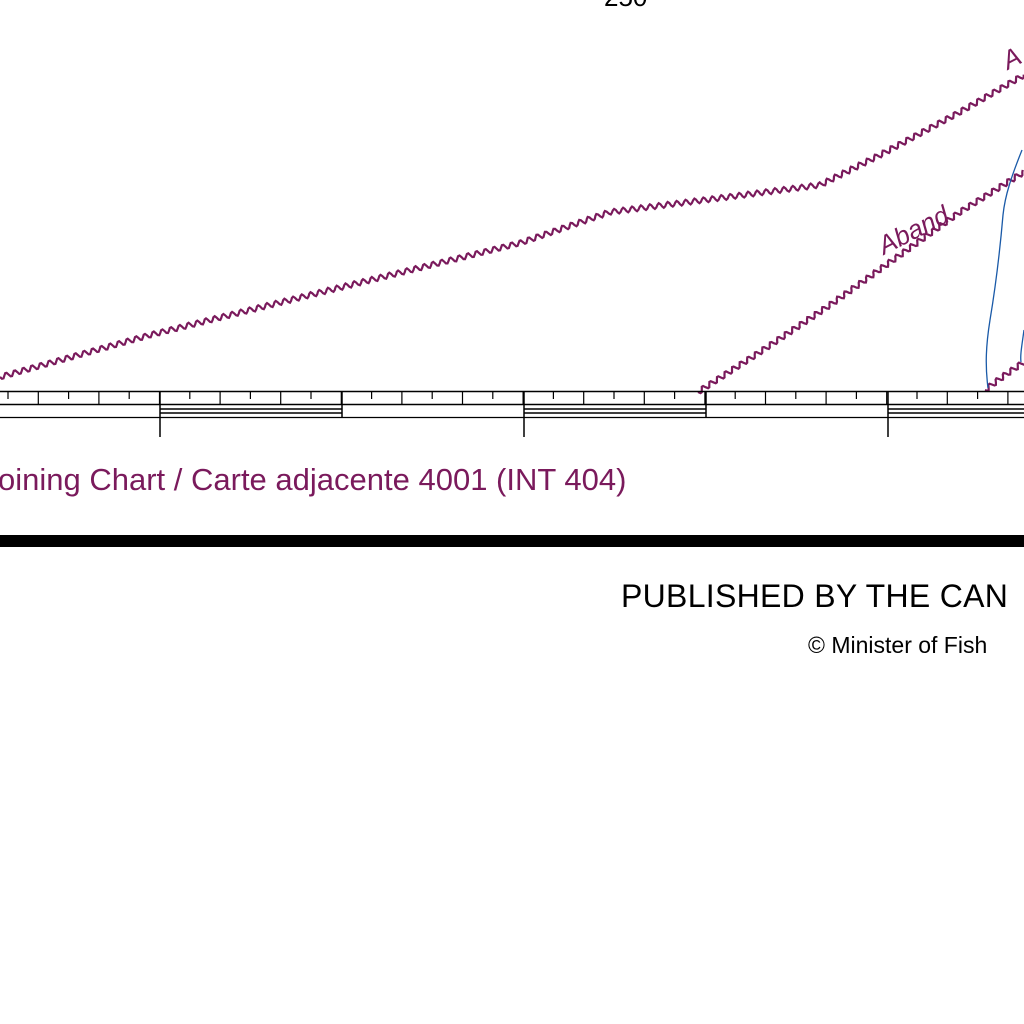 This screenshot has width=1024, height=1024. I want to click on cable-label-partial: A, so click(1009, 59).